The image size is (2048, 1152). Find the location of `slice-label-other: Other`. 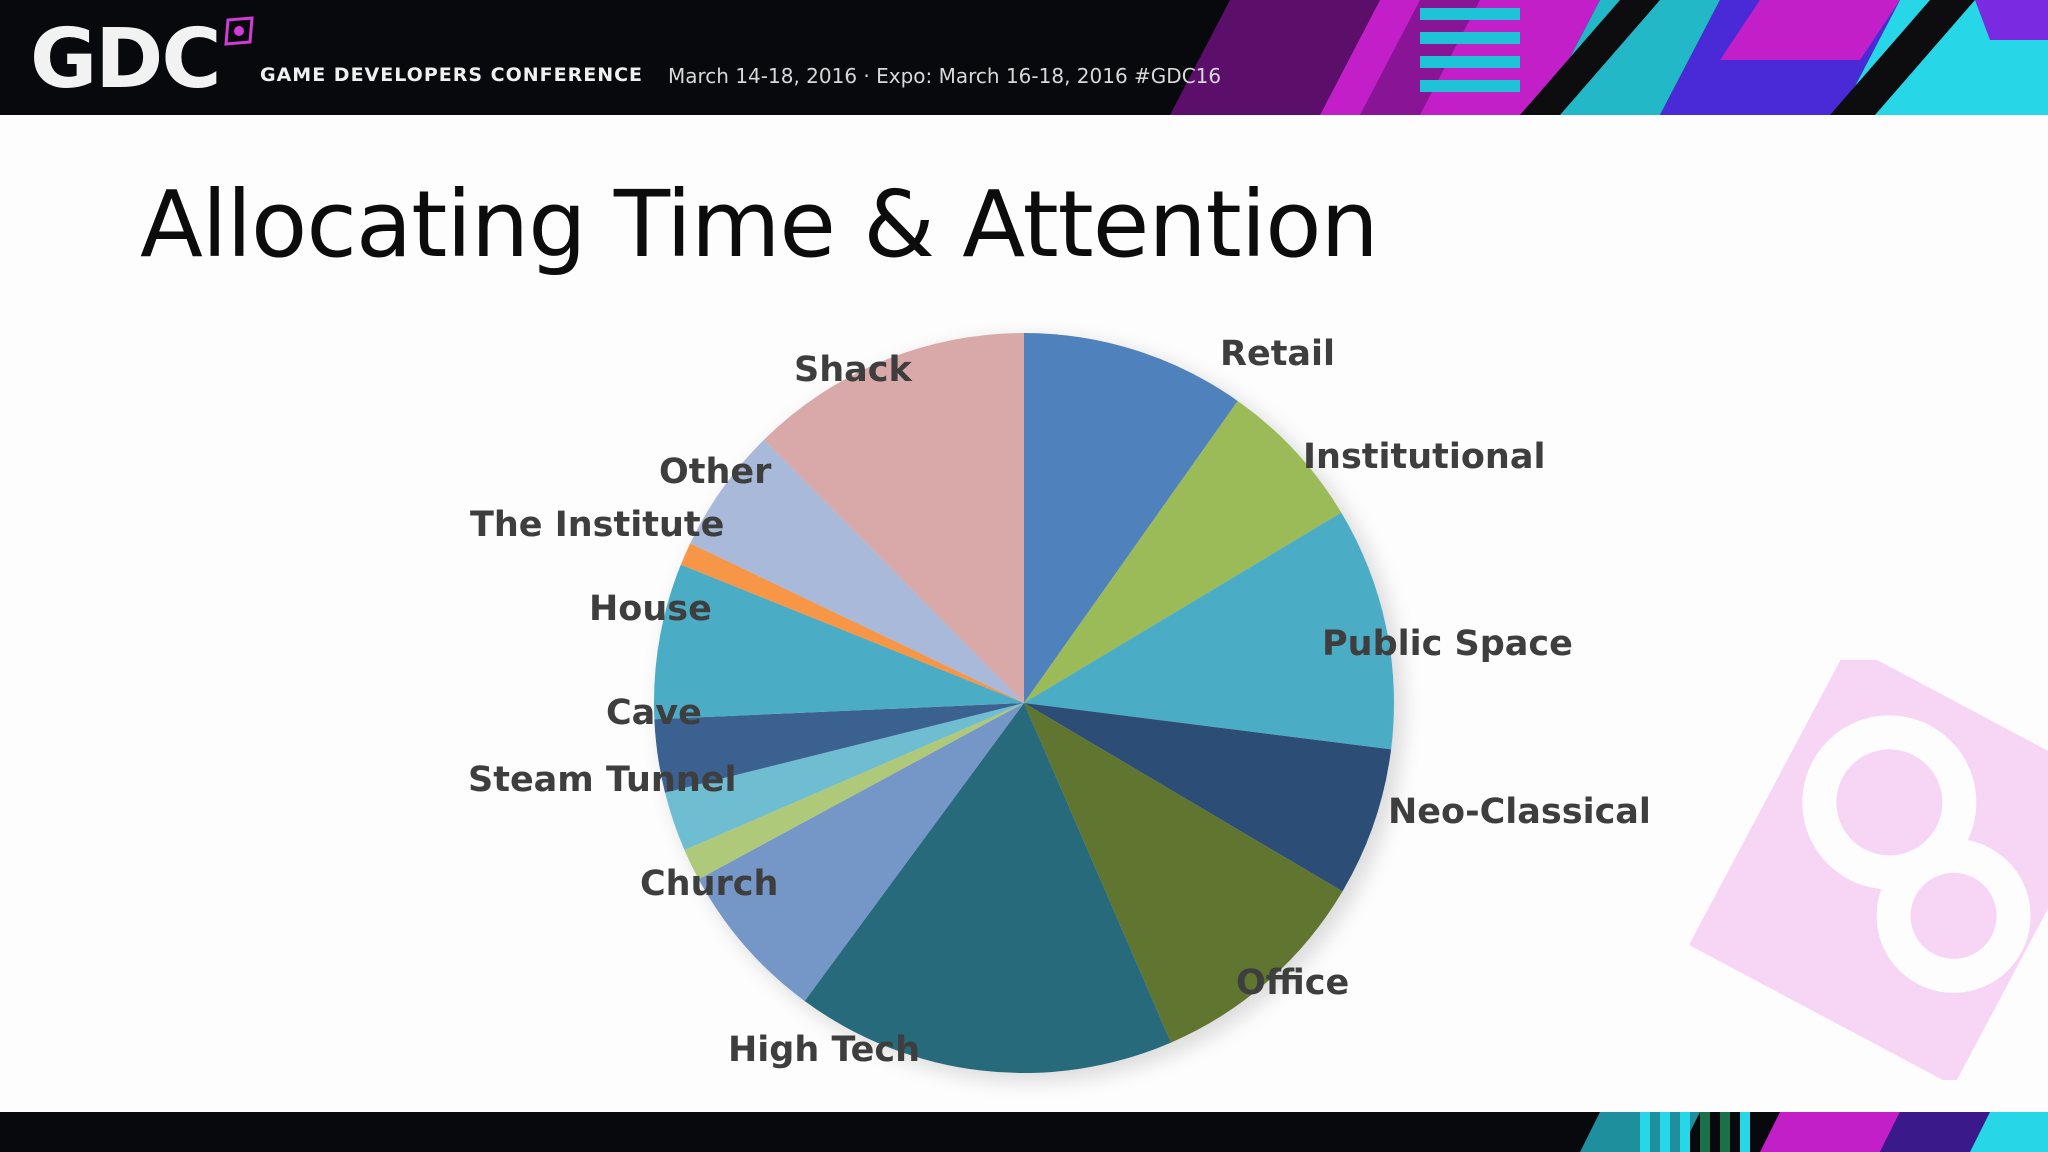

slice-label-other: Other is located at coordinates (715, 472).